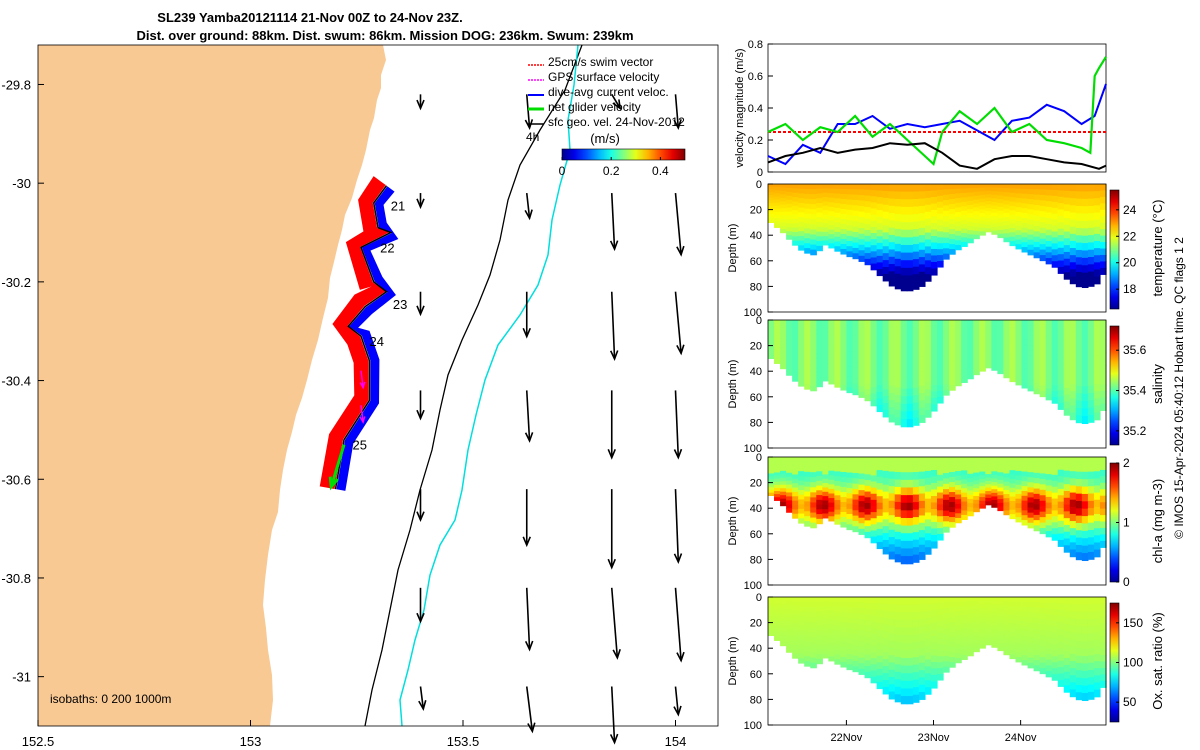  What do you see at coordinates (937, 384) in the screenshot?
I see `salinity-section-frame` at bounding box center [937, 384].